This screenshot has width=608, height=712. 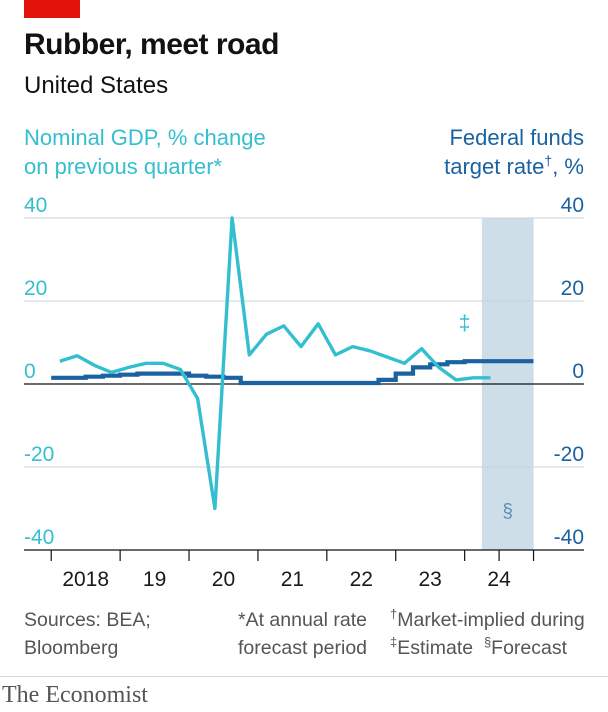 I want to click on right-axis-title-unit: , %, so click(x=568, y=166).